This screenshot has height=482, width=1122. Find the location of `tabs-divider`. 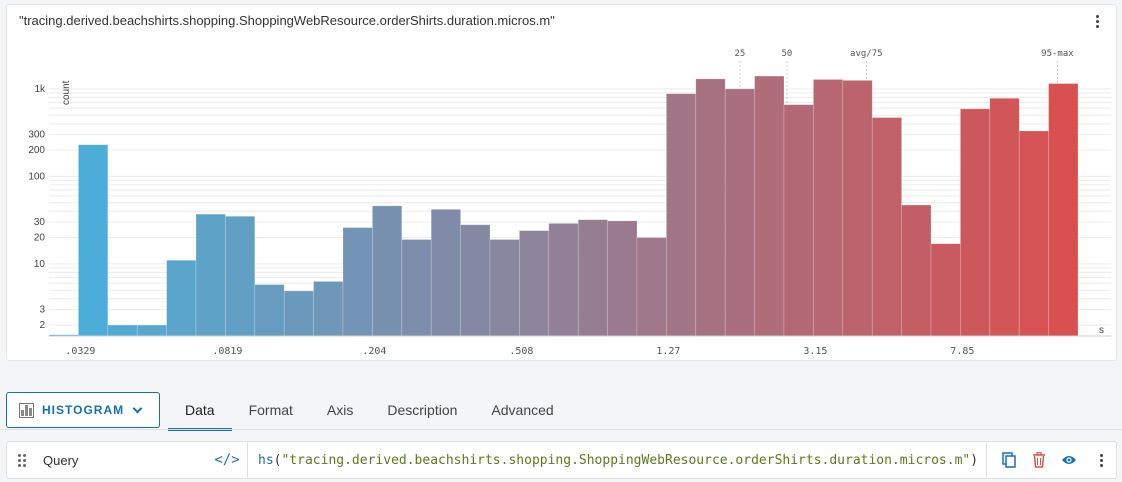

tabs-divider is located at coordinates (561, 429).